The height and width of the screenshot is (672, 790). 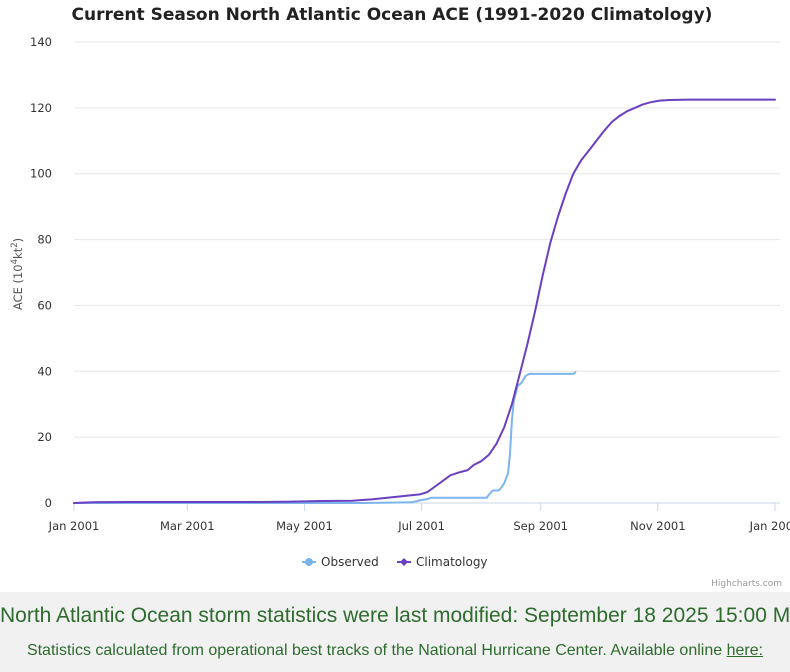 What do you see at coordinates (41, 174) in the screenshot?
I see `y-tick-label: 100` at bounding box center [41, 174].